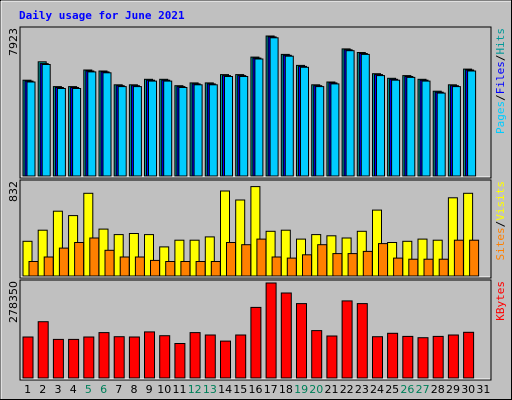  I want to click on legend-sites: Sites, so click(500, 243).